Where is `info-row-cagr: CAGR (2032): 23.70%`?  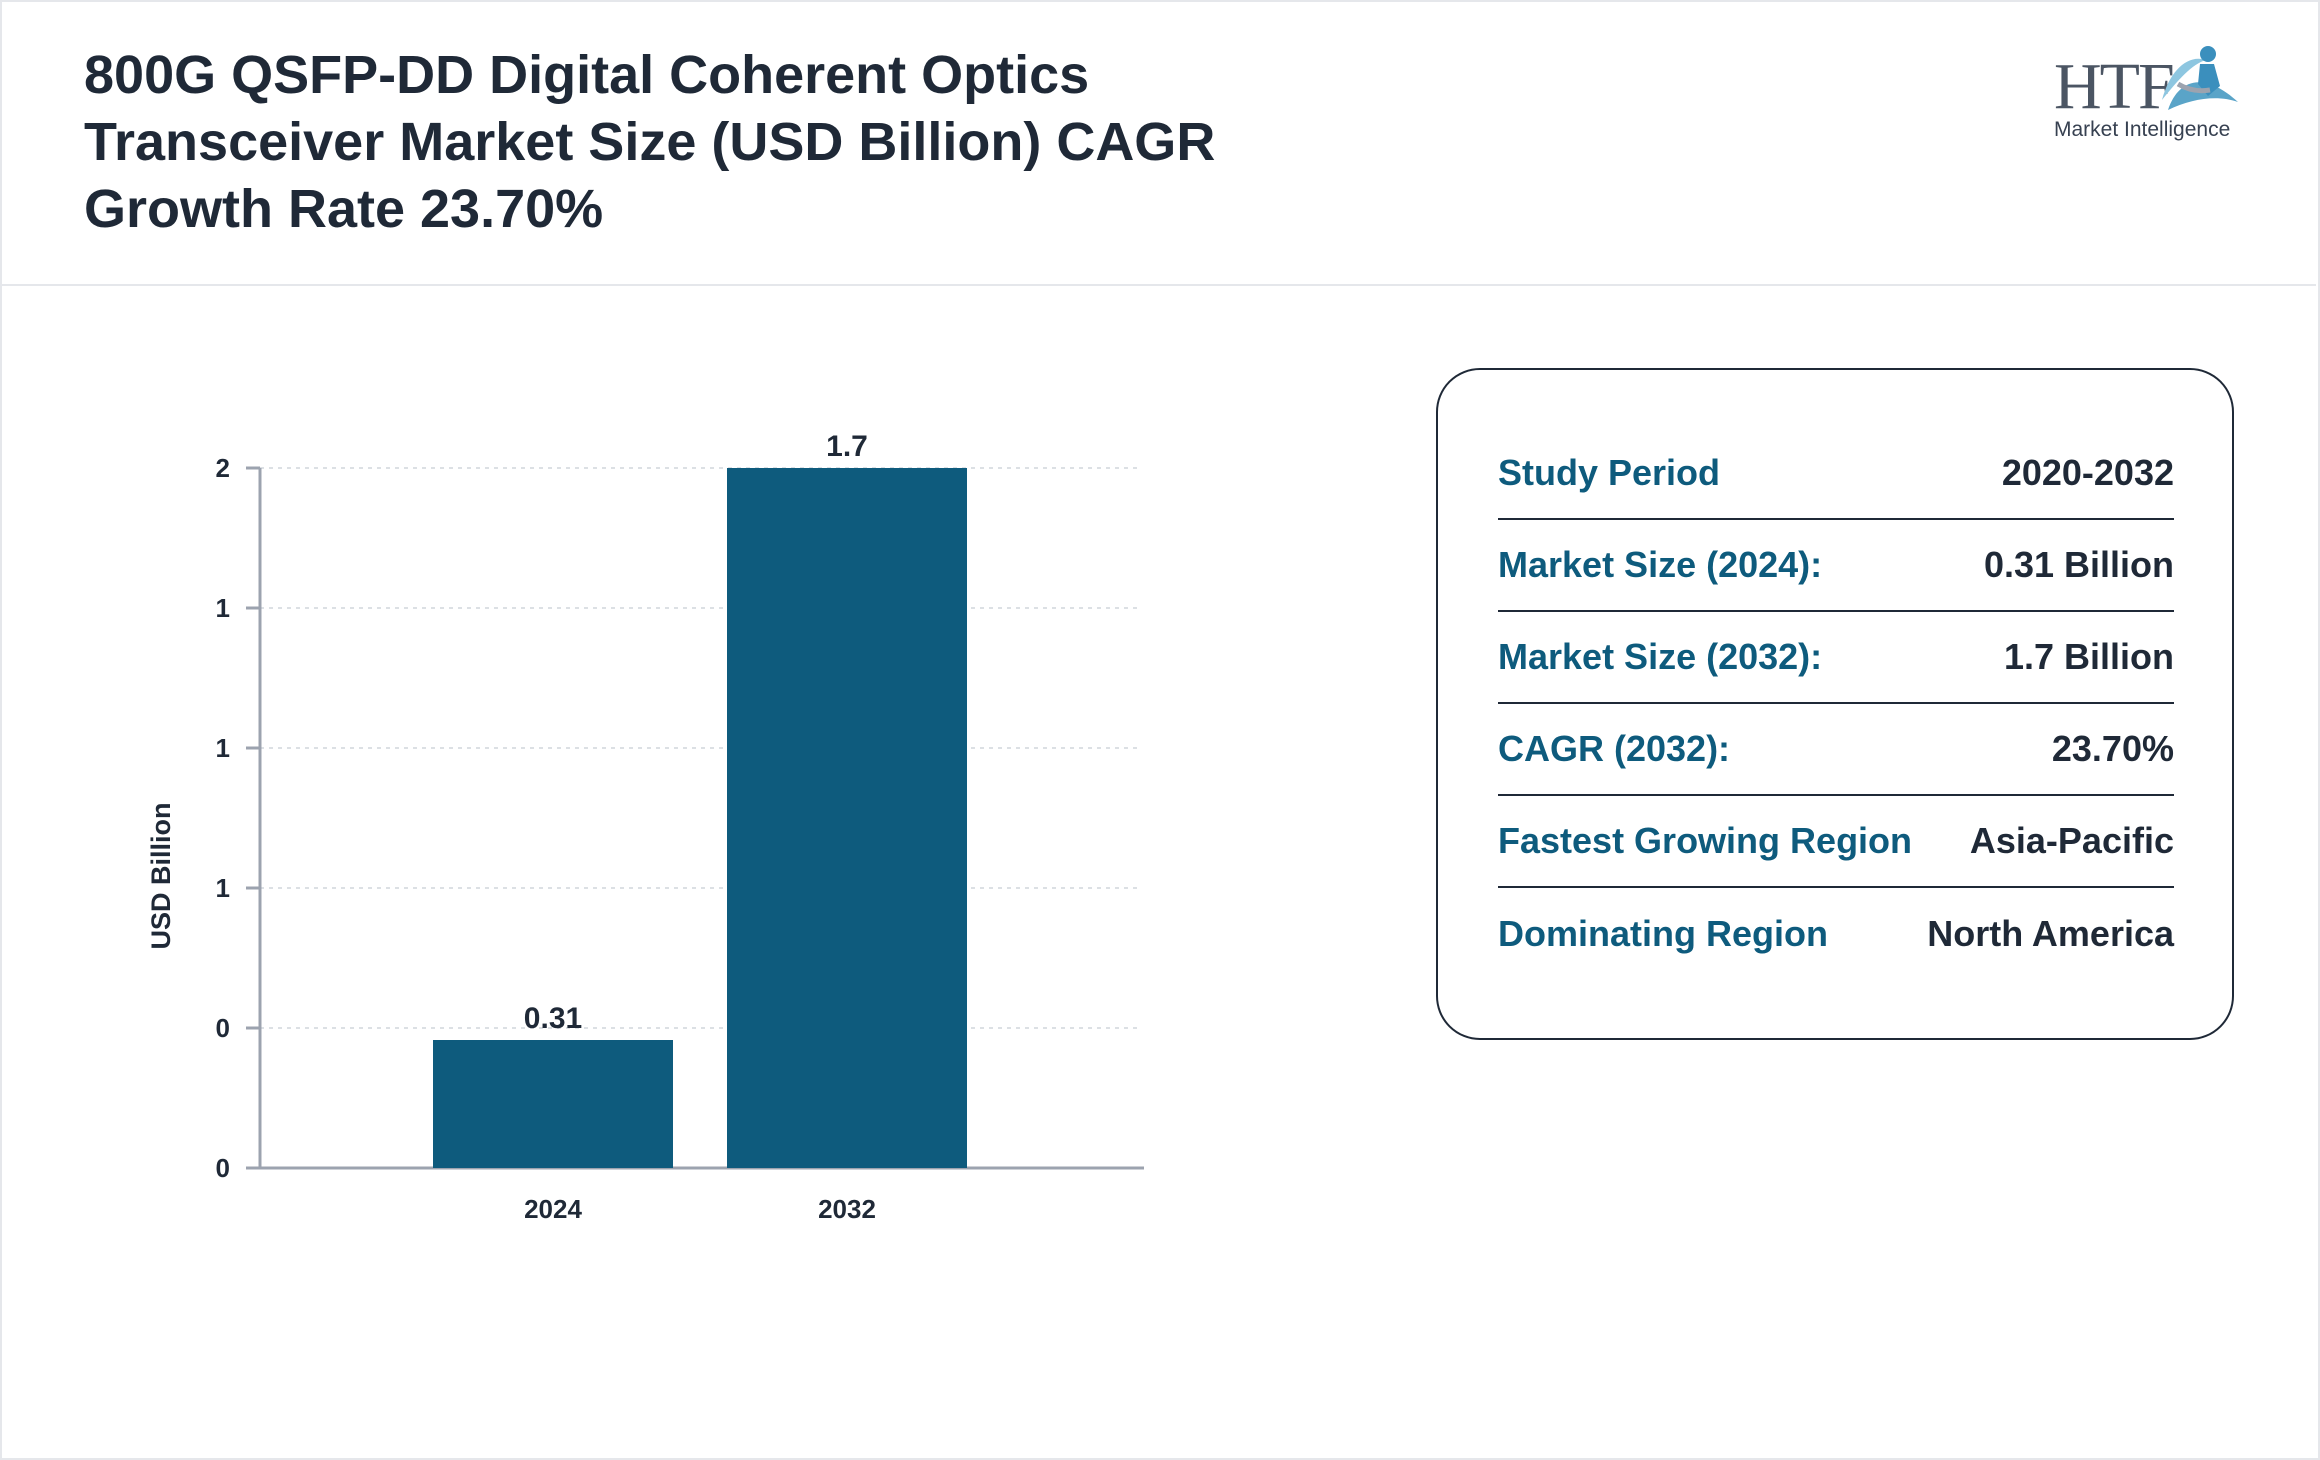
info-row-cagr: CAGR (2032): 23.70% is located at coordinates (1836, 750).